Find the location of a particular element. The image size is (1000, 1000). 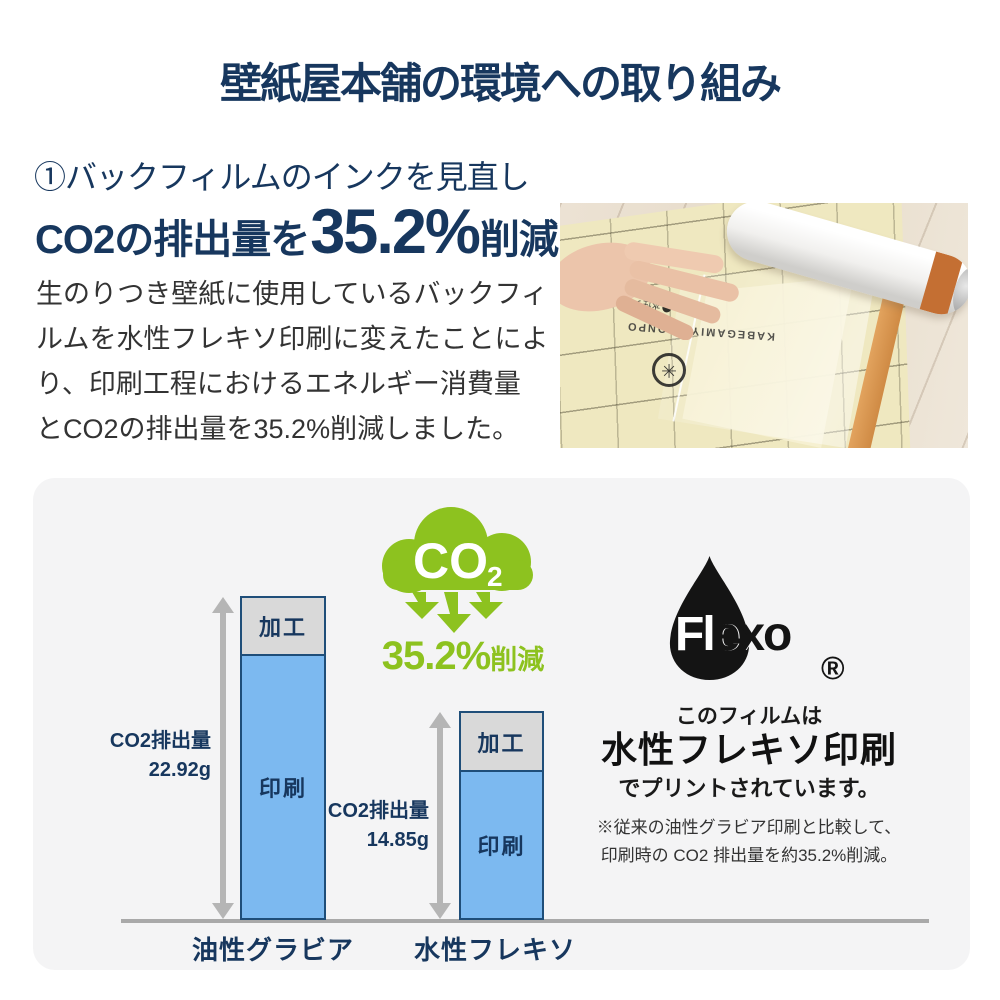

bar-yusei-gravure: 加工 印刷 is located at coordinates (283, 758).